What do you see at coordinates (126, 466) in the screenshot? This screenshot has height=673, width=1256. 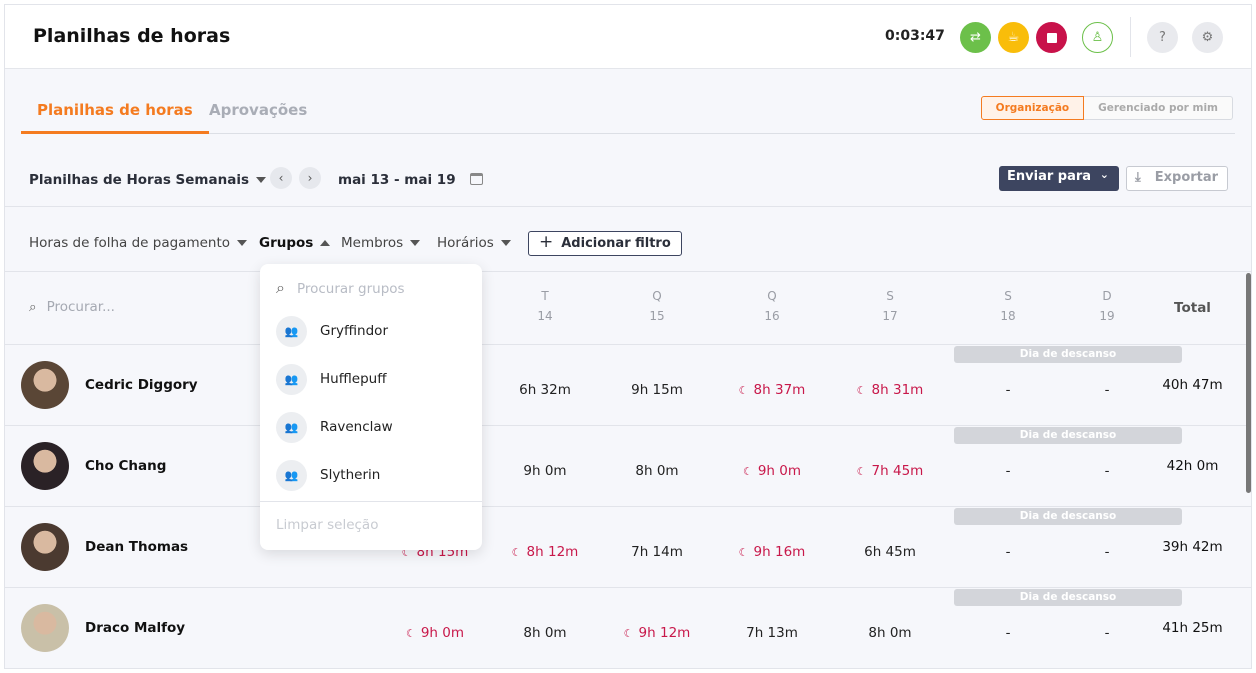 I see `member-name: Cho Chang` at bounding box center [126, 466].